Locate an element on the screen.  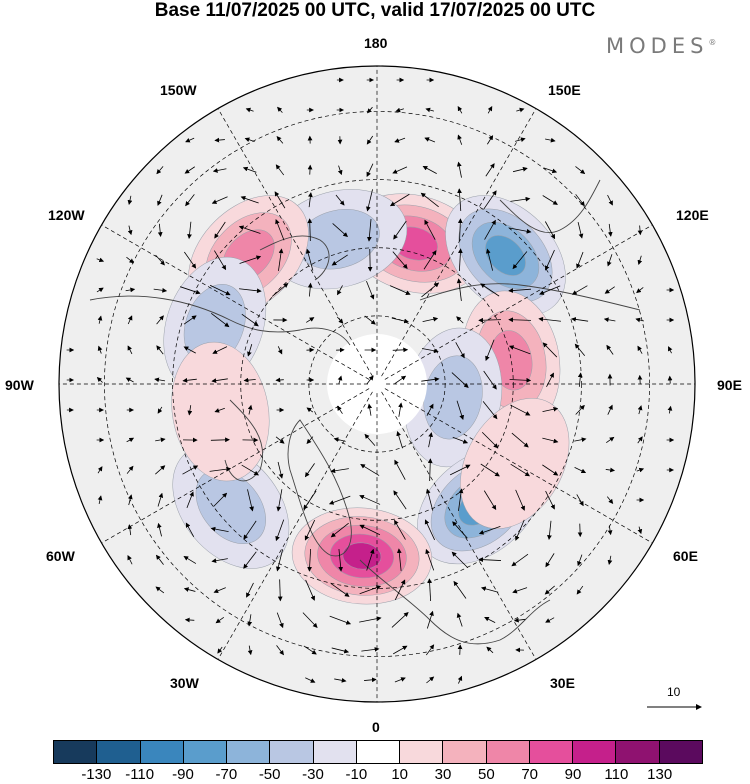
colorbar-tick-label: 90 is located at coordinates (573, 774).